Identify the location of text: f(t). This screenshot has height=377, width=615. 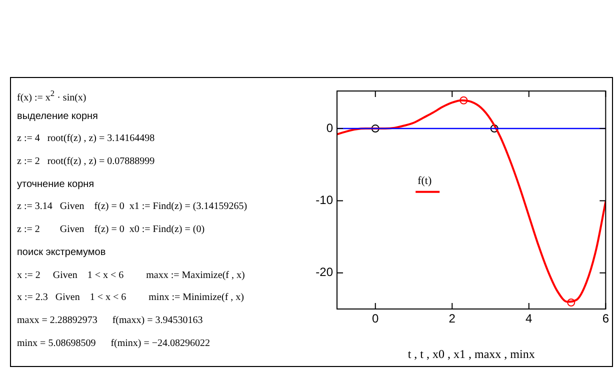
(425, 180).